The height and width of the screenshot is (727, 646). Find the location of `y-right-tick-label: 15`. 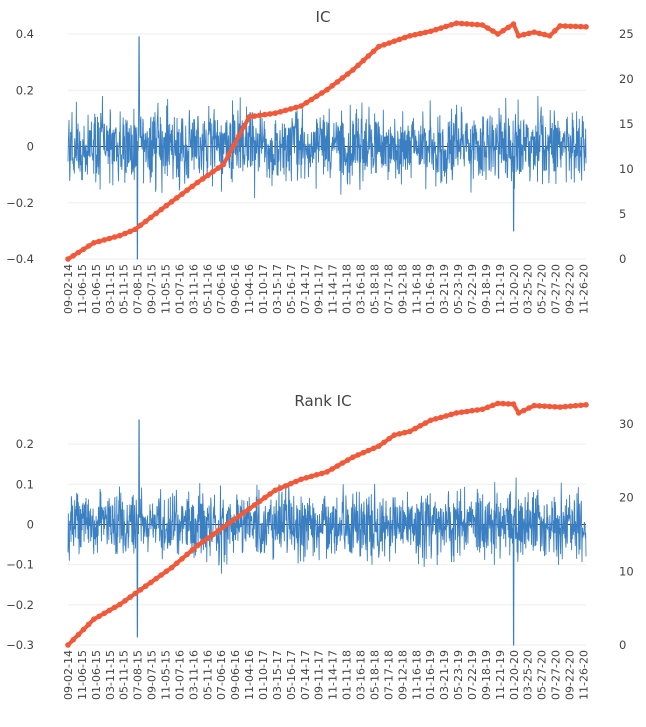

y-right-tick-label: 15 is located at coordinates (626, 124).